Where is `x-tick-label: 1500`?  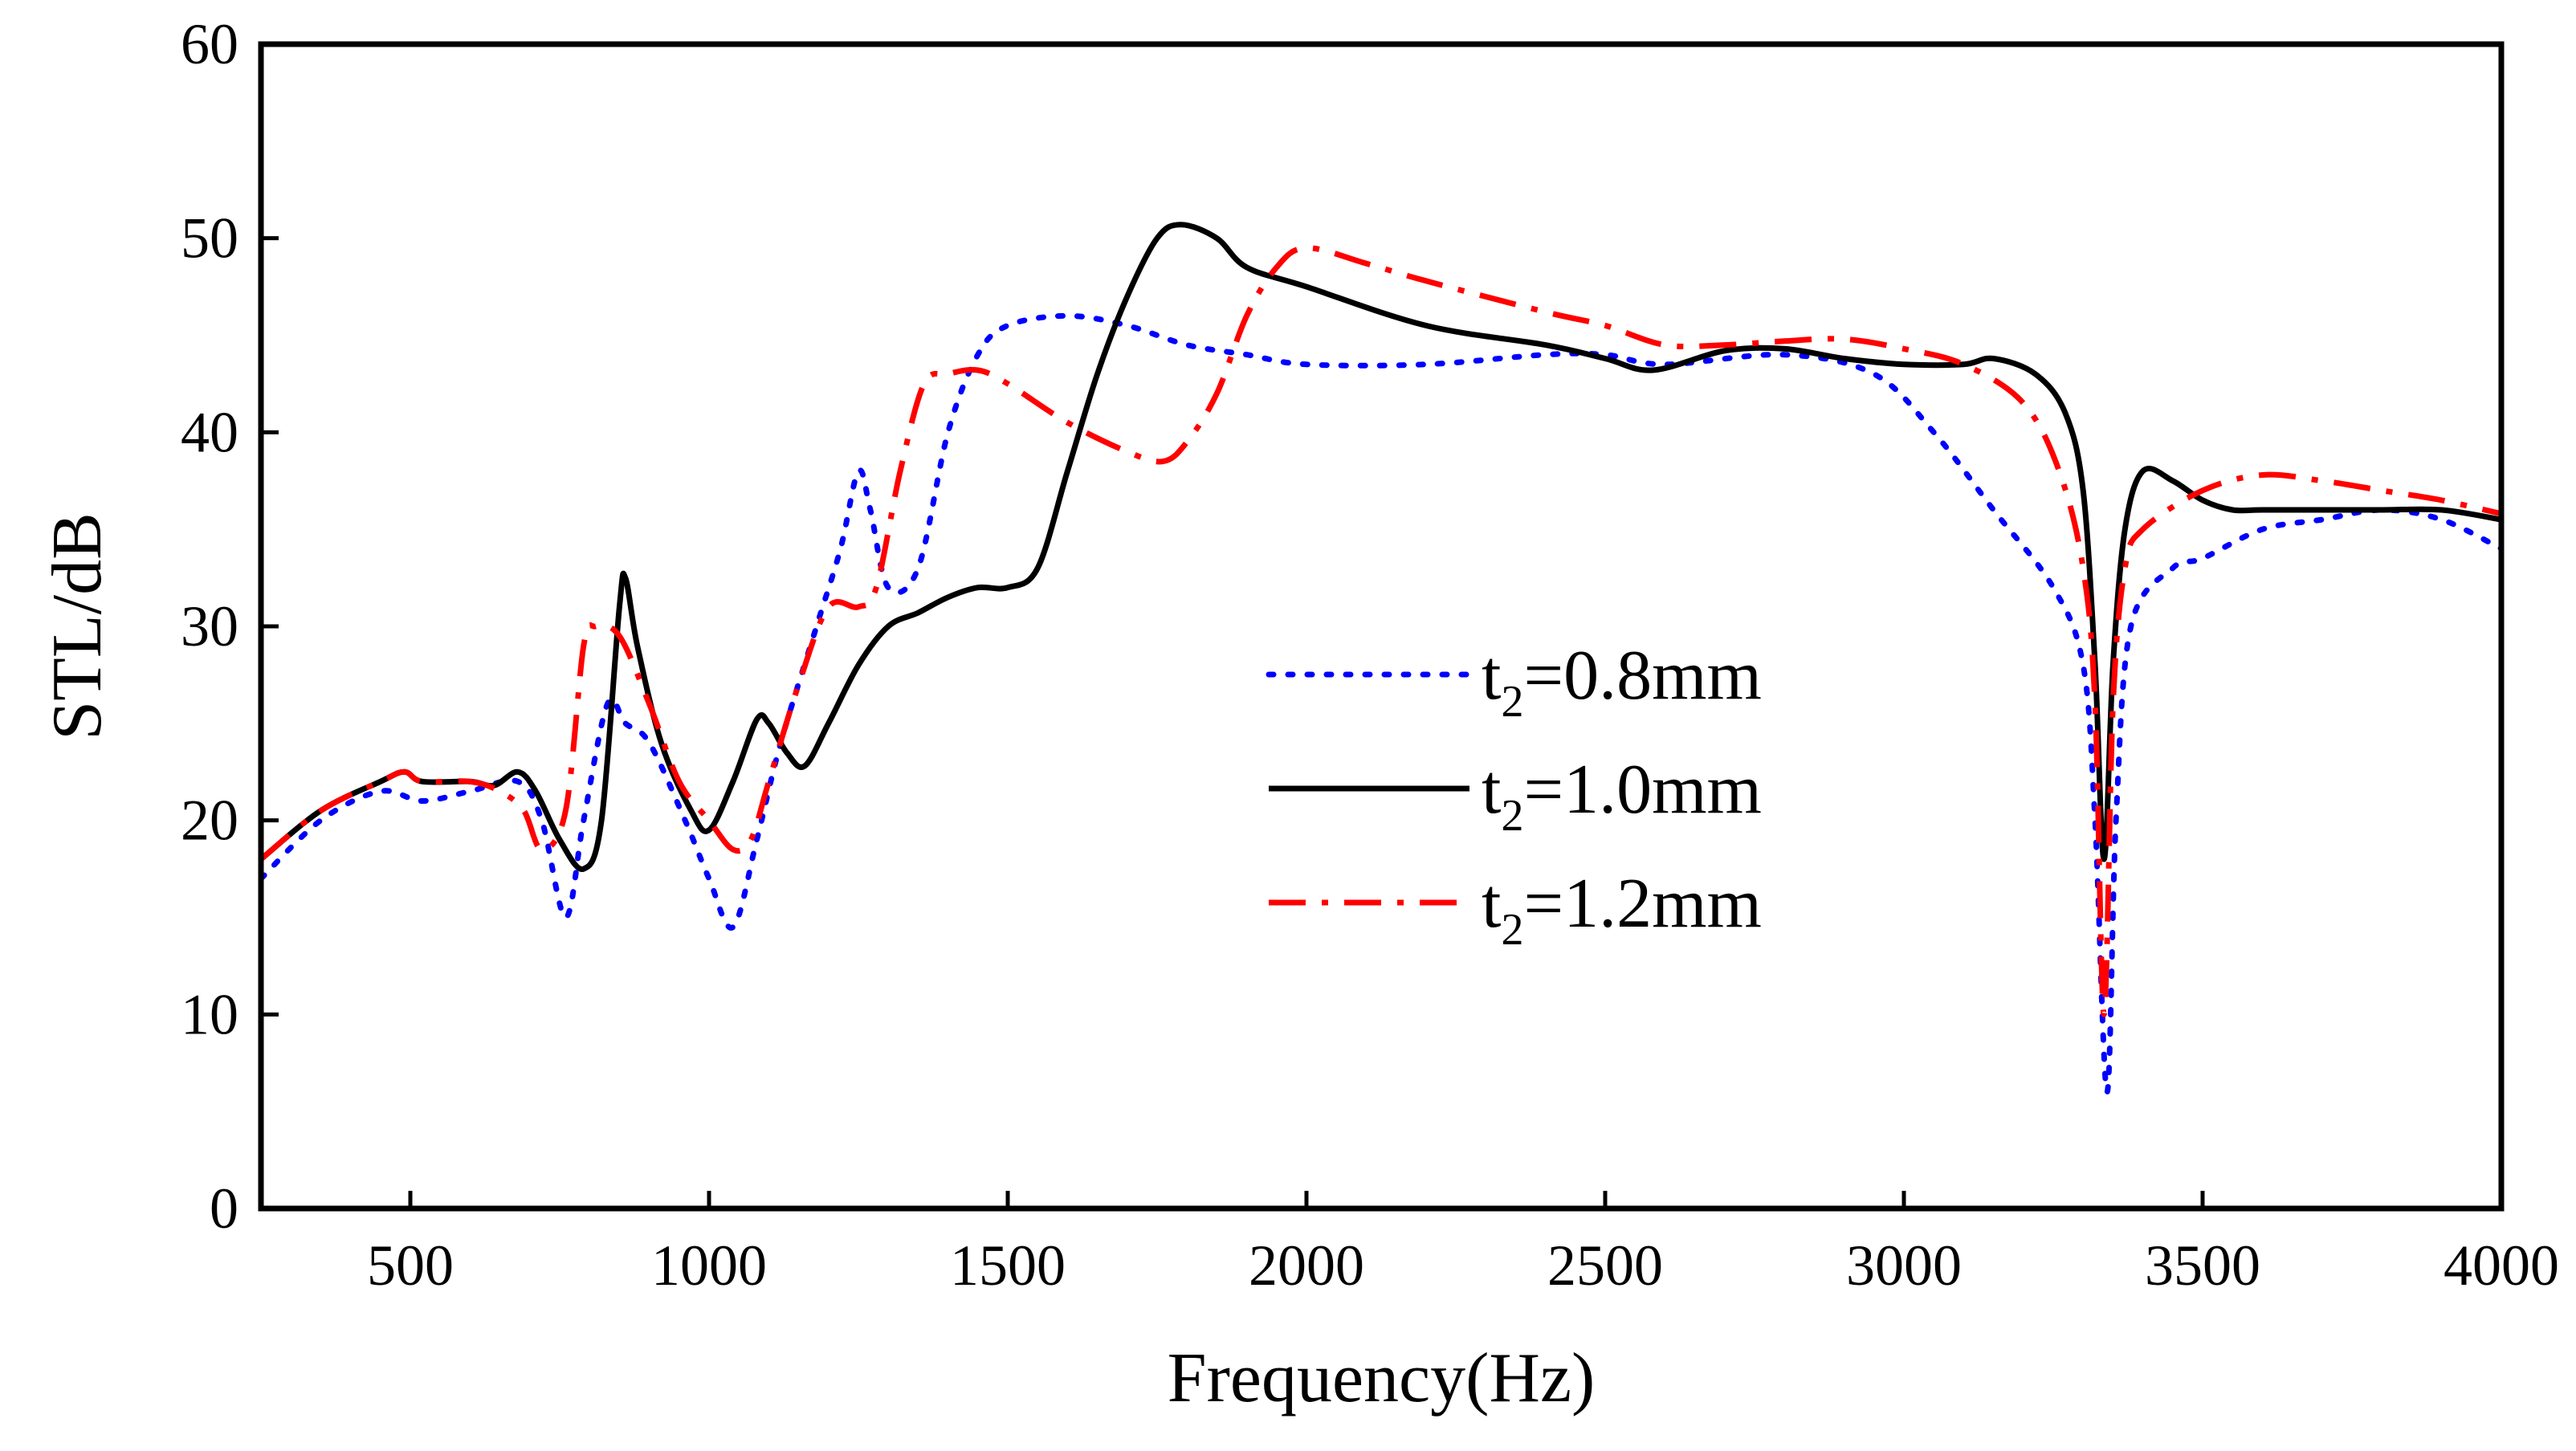
x-tick-label: 1500 is located at coordinates (1008, 1266).